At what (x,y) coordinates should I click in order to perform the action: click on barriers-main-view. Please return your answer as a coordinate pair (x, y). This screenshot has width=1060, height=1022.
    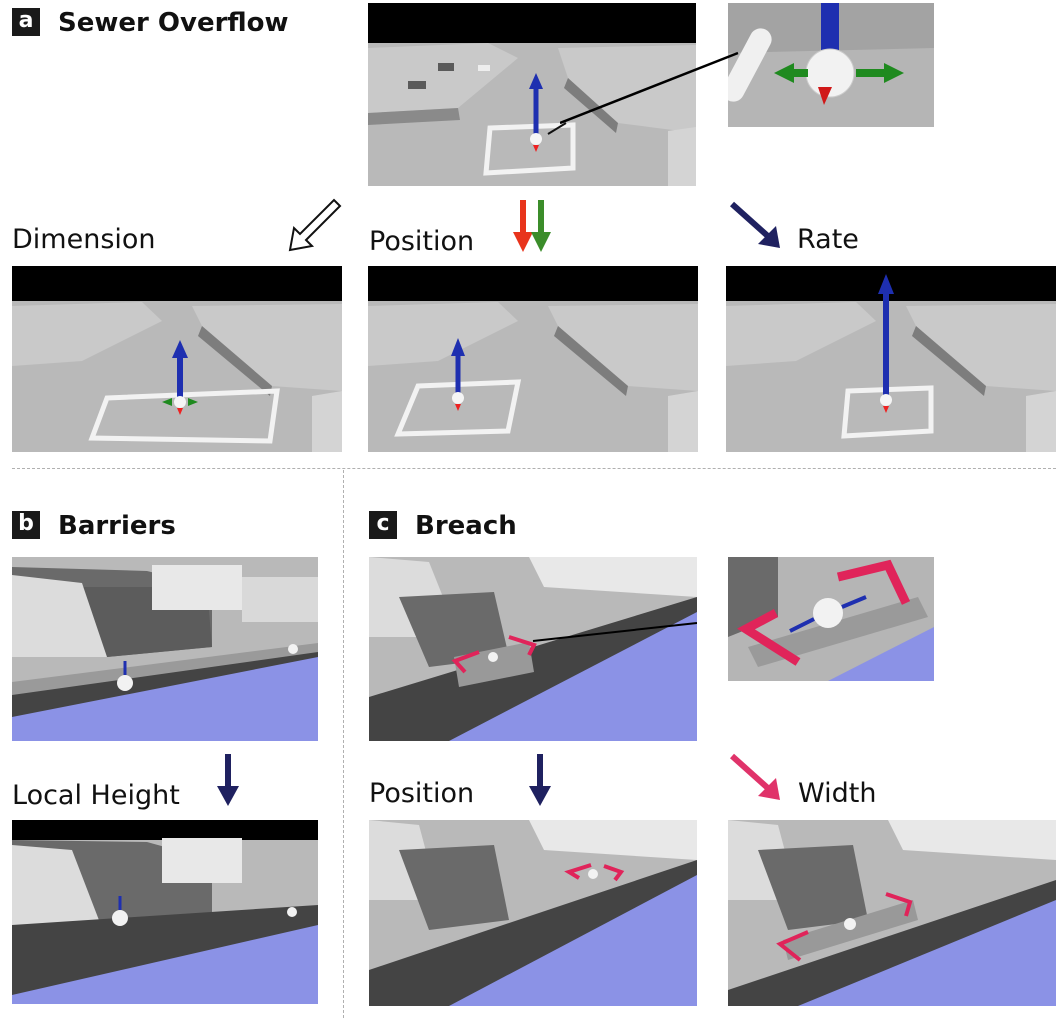
    Looking at the image, I should click on (165, 649).